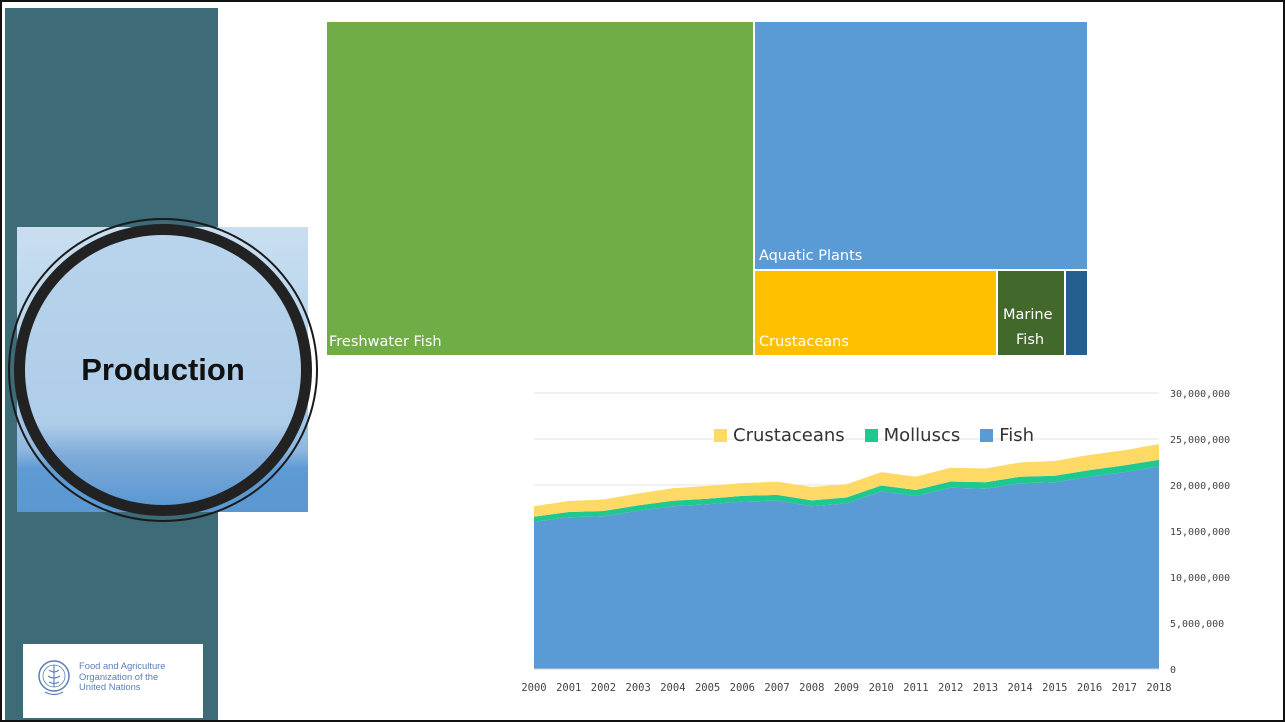 The image size is (1285, 722). I want to click on x-tick-label: 2017, so click(1124, 688).